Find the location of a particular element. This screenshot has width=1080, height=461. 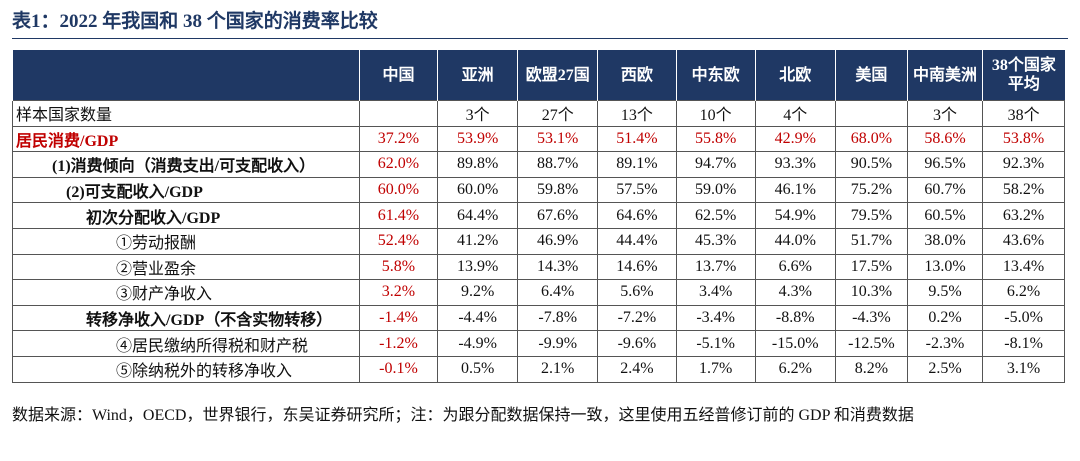

cell: 63.2% is located at coordinates (1023, 215).